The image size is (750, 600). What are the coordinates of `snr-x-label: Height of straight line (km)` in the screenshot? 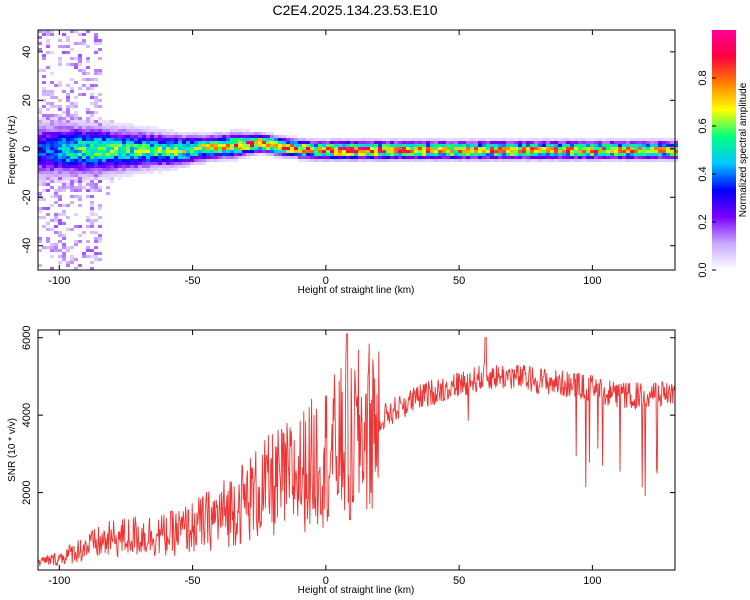 It's located at (356, 590).